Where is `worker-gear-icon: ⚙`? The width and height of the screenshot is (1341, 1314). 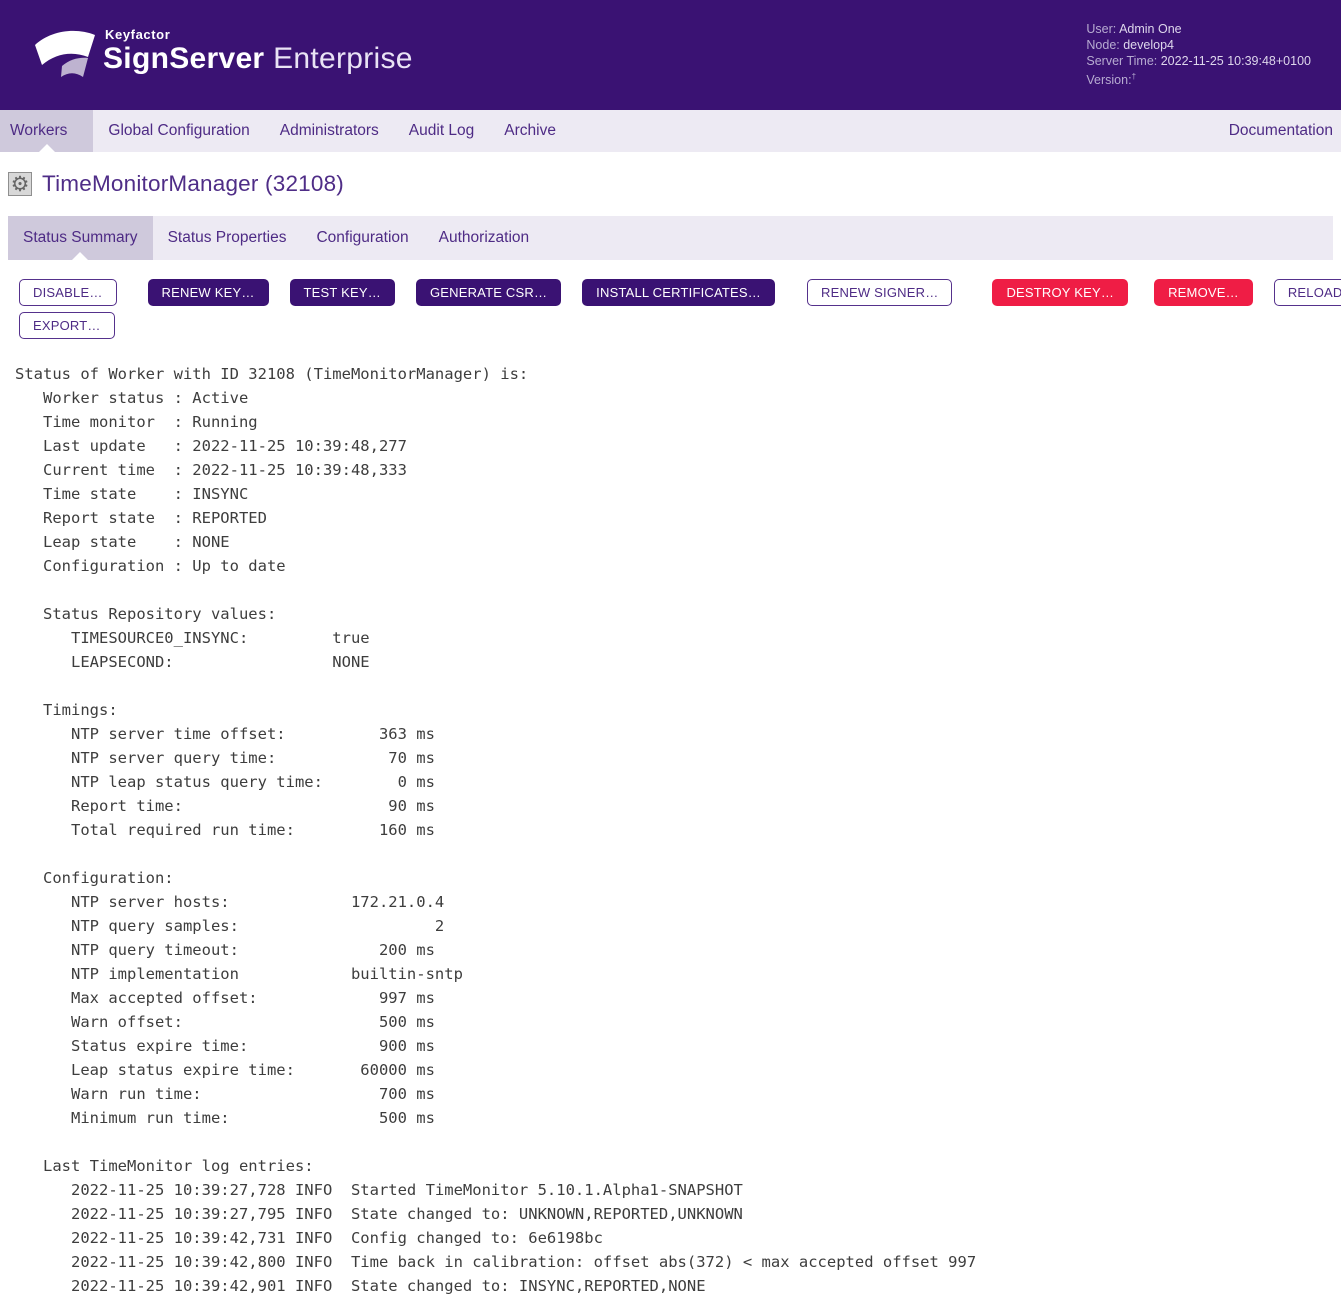
worker-gear-icon: ⚙ is located at coordinates (20, 184).